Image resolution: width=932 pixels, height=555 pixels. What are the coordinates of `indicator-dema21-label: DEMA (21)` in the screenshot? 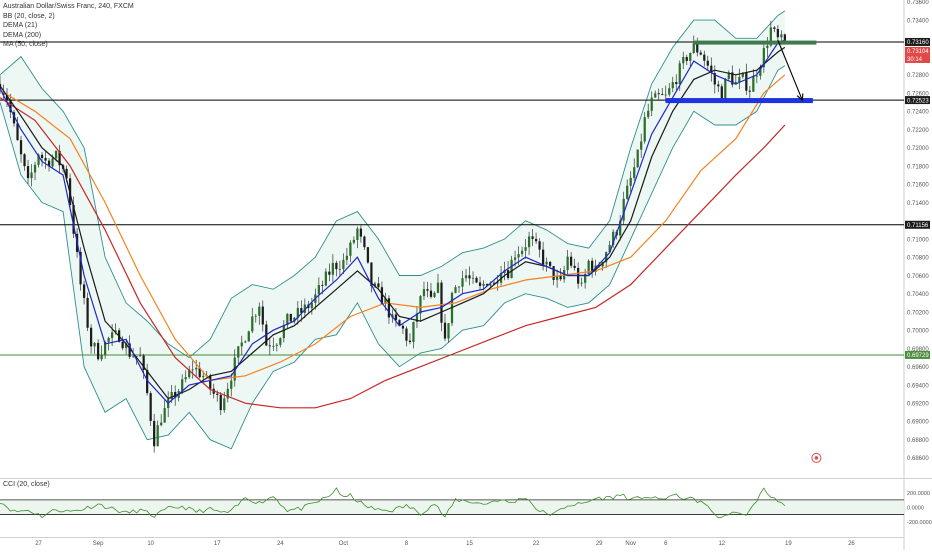 It's located at (20, 26).